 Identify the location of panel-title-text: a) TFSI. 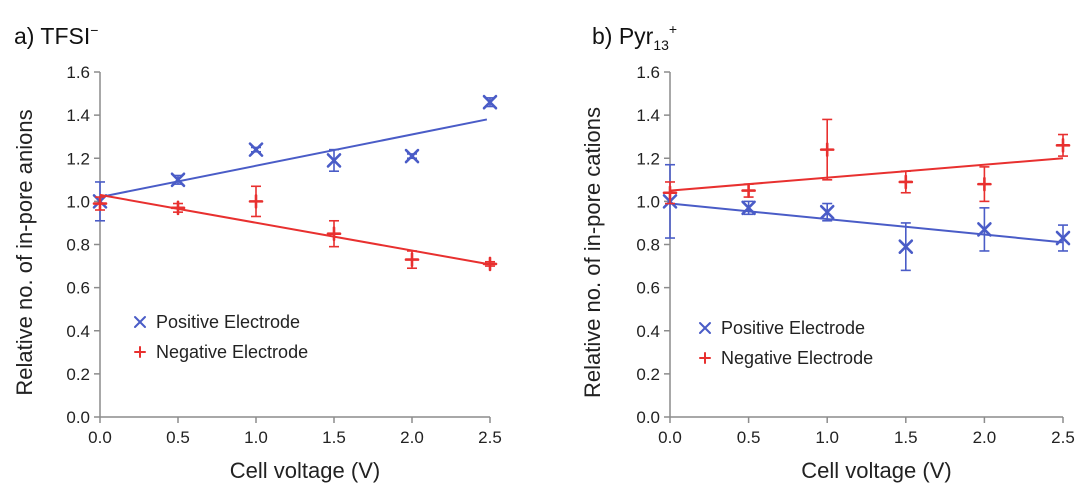
(52, 36).